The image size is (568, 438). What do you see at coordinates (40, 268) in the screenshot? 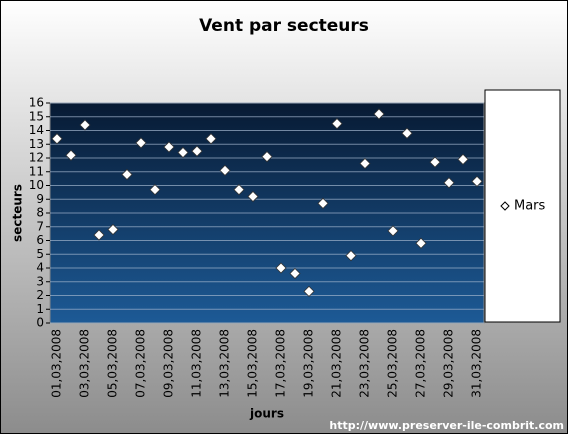
I see `y-tick-label: 4` at bounding box center [40, 268].